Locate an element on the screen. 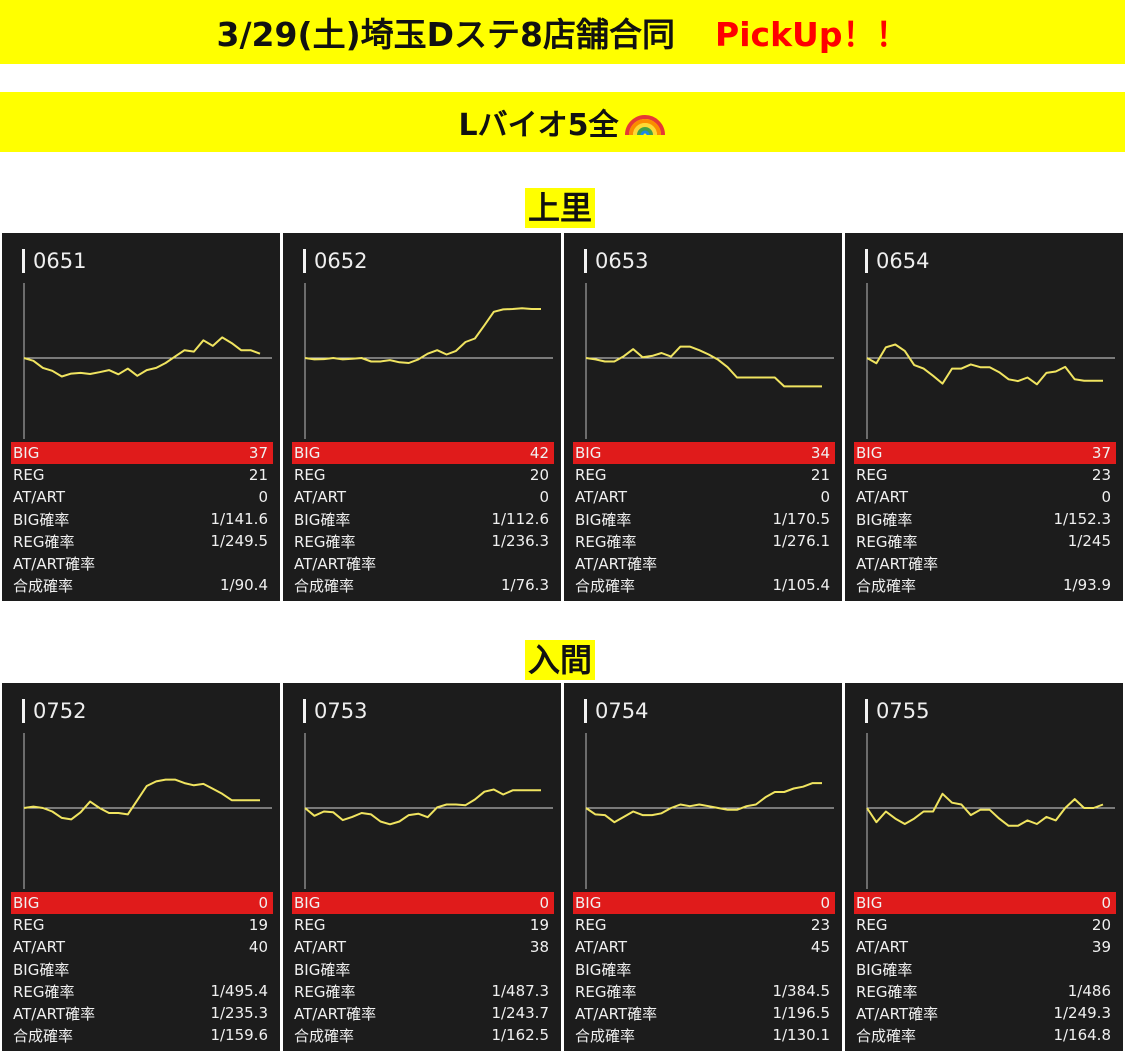 This screenshot has width=1125, height=1052. machine-number: 0754 is located at coordinates (622, 711).